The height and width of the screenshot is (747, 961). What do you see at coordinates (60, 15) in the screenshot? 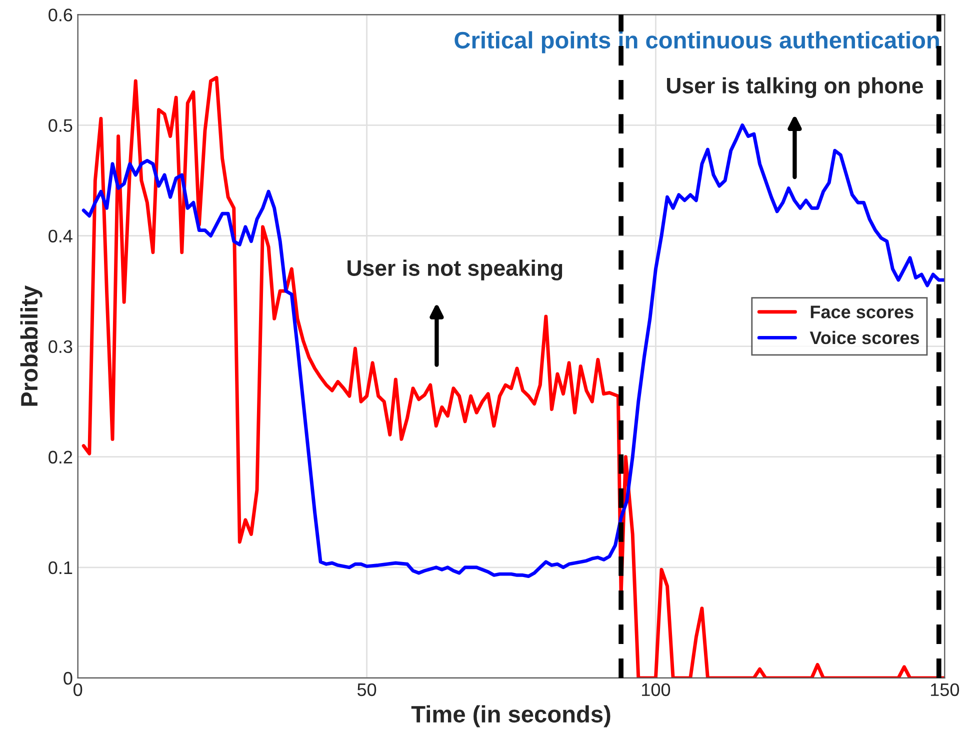
I see `y-tick-label: 0.6` at bounding box center [60, 15].